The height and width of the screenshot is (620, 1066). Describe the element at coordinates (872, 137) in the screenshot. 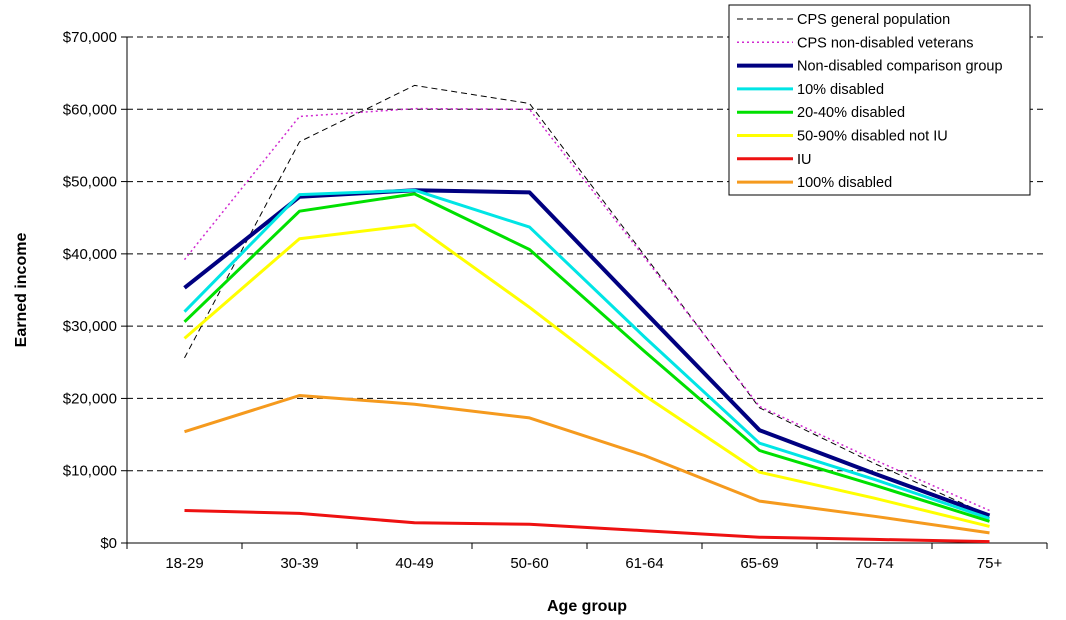

I see `legend-label: 50-90% disabled not IU` at that location.